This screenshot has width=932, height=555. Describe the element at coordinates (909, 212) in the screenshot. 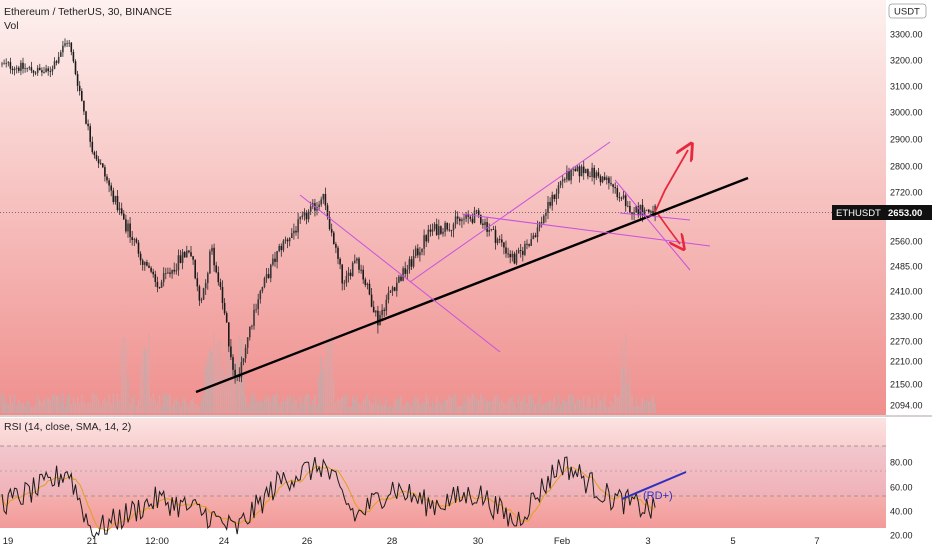

I see `price-badge` at that location.